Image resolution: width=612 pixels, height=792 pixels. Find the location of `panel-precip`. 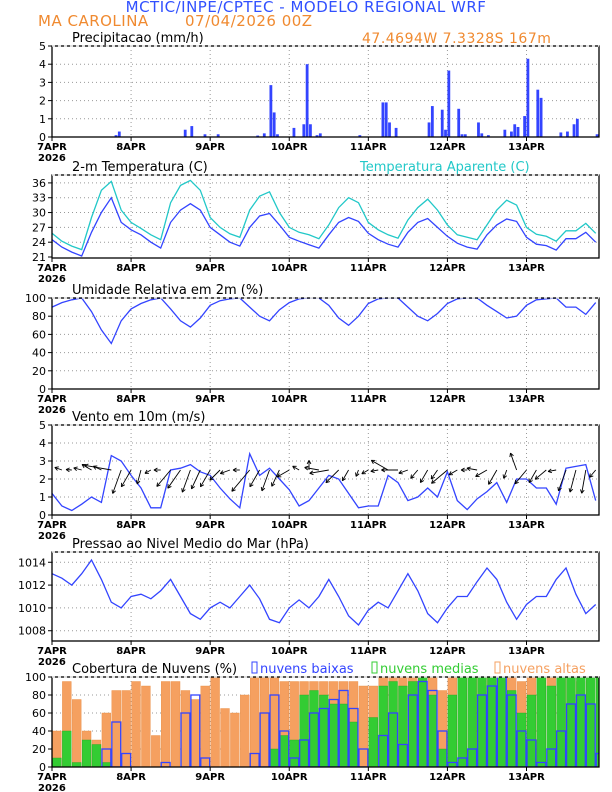

panel-precip is located at coordinates (324, 93).